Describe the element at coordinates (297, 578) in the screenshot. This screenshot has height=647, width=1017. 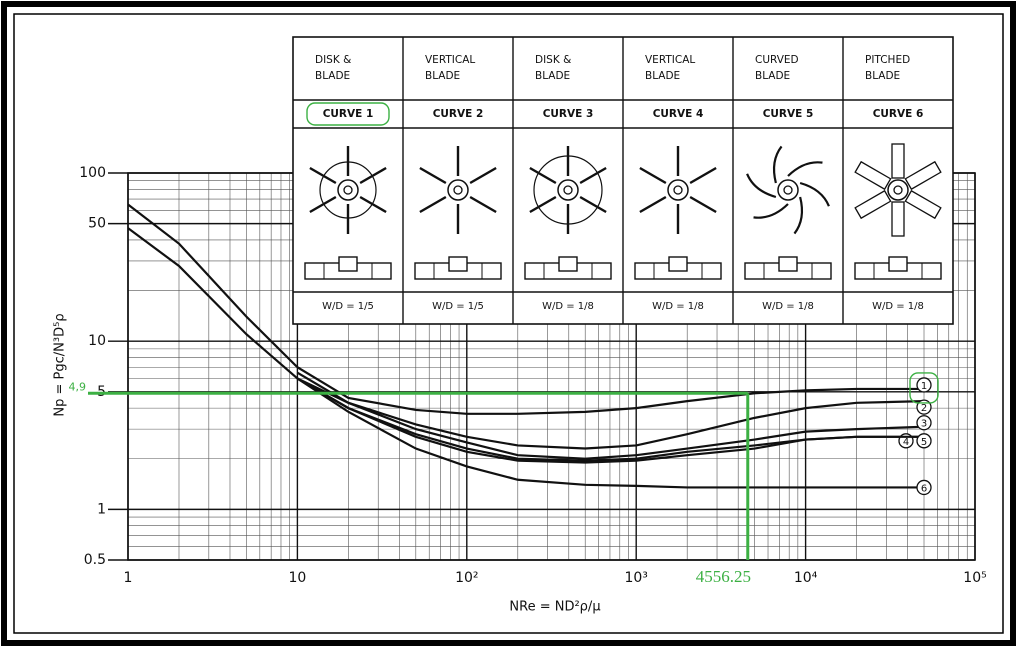
I see `x-tick-label: 10` at that location.